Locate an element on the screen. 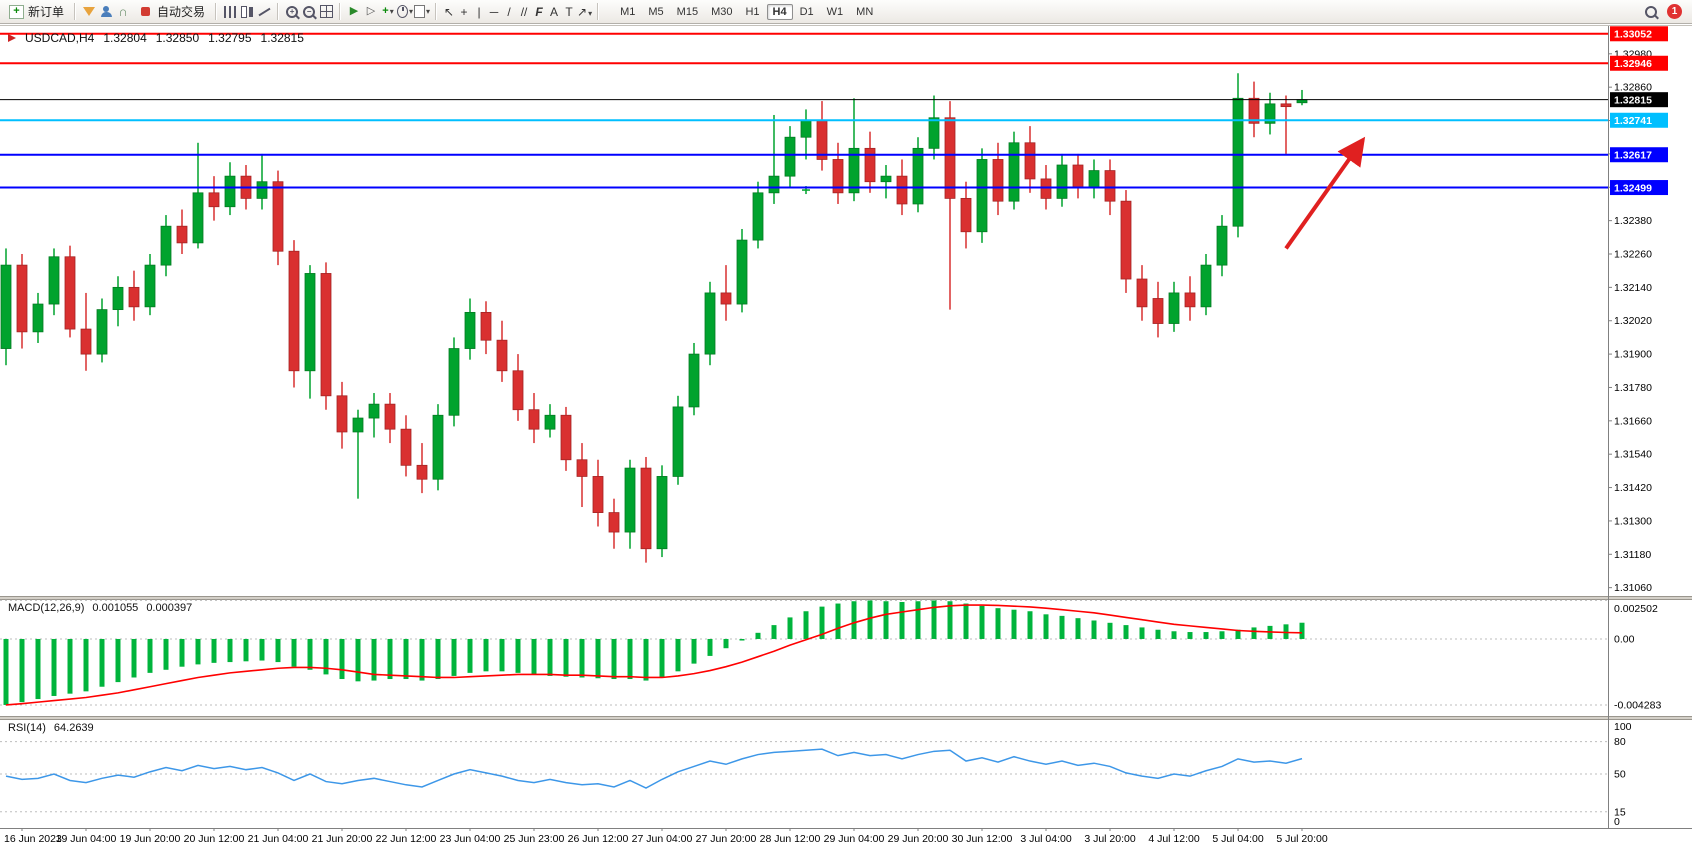 Image resolution: width=1692 pixels, height=848 pixels. svg-text: 1.31180 is located at coordinates (1632, 555).